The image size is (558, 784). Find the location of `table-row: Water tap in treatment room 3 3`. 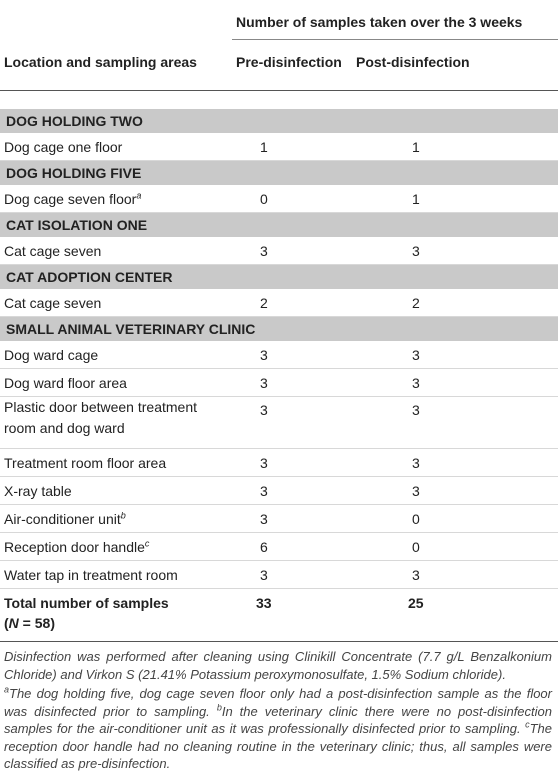

table-row: Water tap in treatment room 3 3 is located at coordinates (279, 574).